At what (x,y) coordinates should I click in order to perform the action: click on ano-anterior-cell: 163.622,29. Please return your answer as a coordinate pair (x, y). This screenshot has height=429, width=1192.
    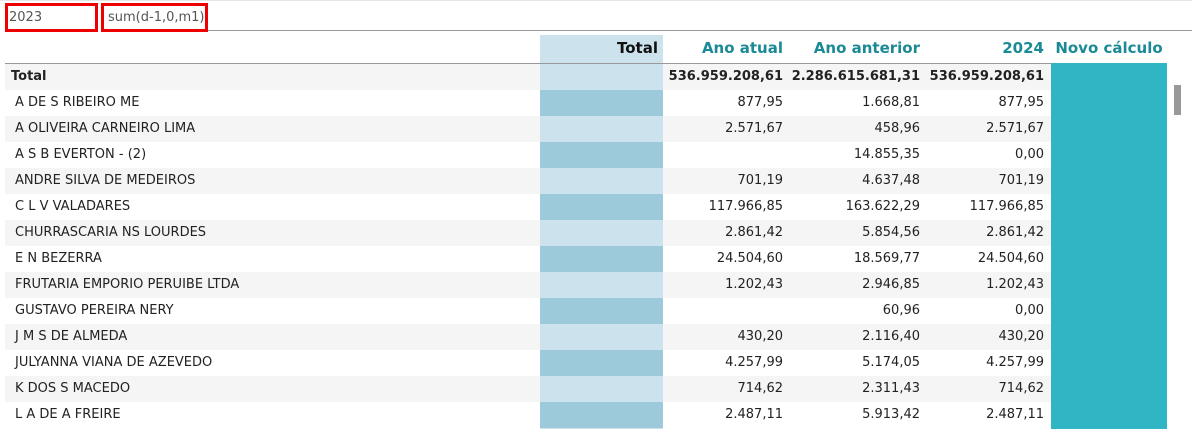
    Looking at the image, I should click on (882, 206).